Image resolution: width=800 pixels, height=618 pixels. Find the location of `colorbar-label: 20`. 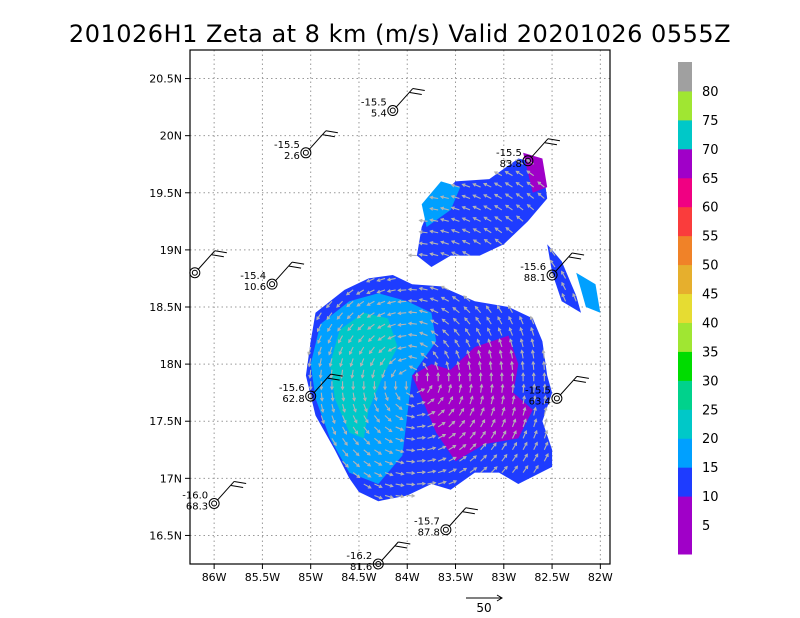

colorbar-label: 20 is located at coordinates (710, 439).